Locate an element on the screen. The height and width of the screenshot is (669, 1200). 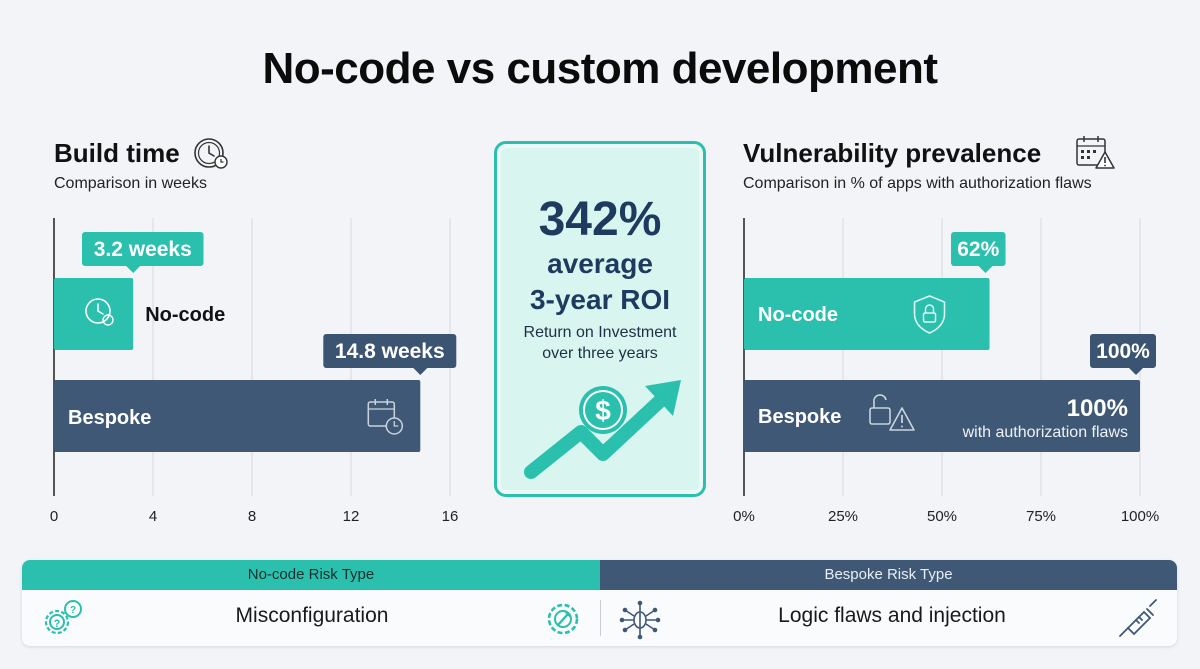
vuln-value-label: 100% is located at coordinates (1123, 351).